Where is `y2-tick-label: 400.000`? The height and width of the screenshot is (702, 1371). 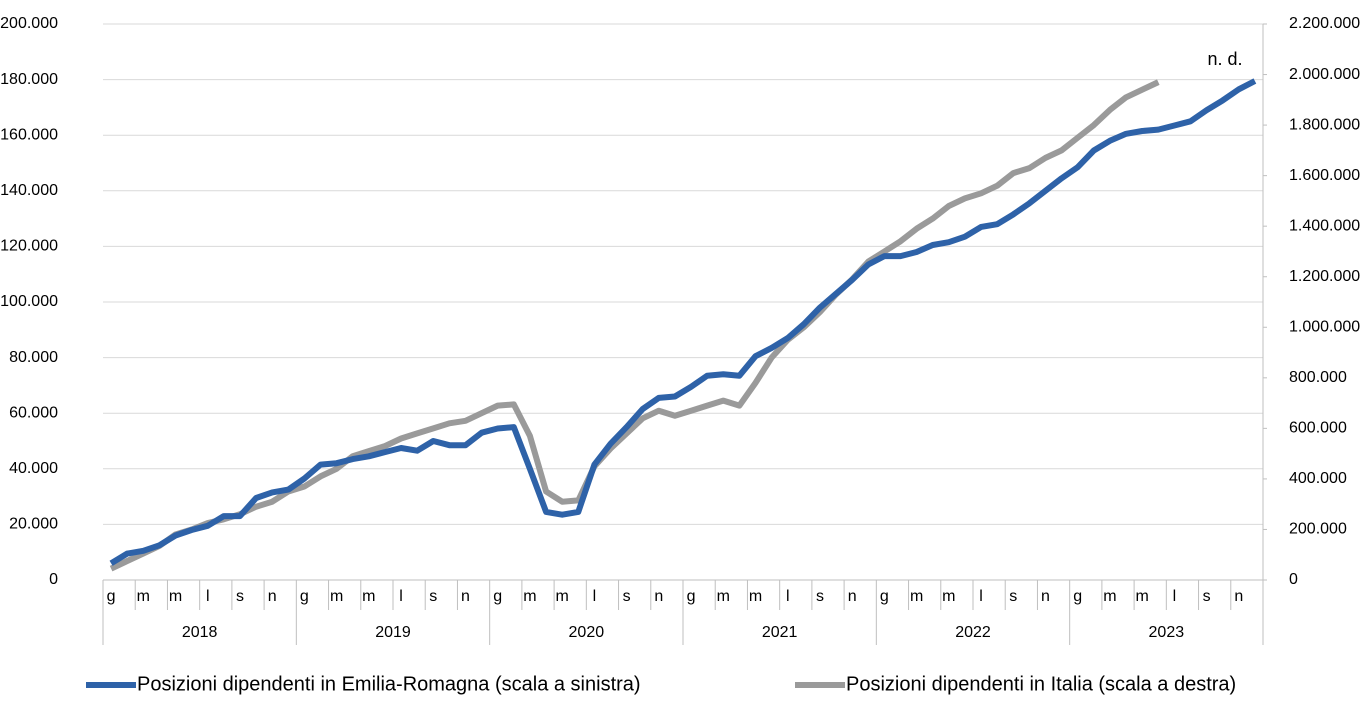
y2-tick-label: 400.000 is located at coordinates (1318, 478).